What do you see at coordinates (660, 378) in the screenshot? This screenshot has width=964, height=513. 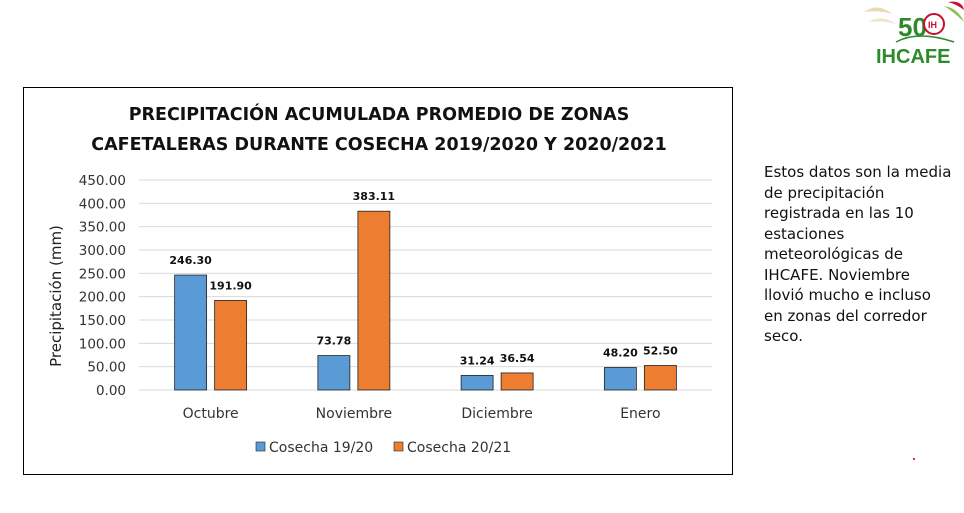 I see `bar-cosecha-20-21-enero` at bounding box center [660, 378].